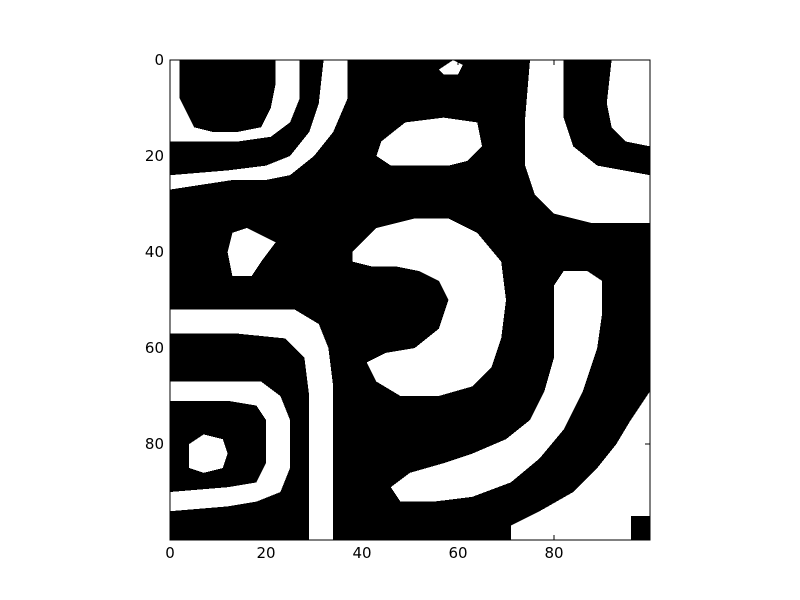  I want to click on x-tick-label: 40, so click(361, 553).